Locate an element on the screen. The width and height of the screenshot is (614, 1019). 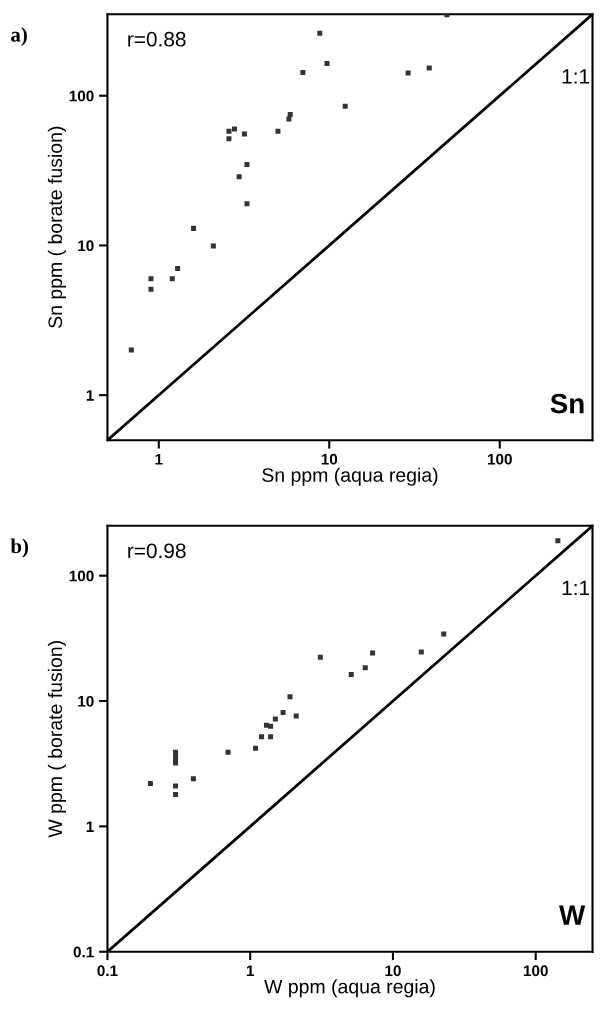
text: a) is located at coordinates (19, 36).